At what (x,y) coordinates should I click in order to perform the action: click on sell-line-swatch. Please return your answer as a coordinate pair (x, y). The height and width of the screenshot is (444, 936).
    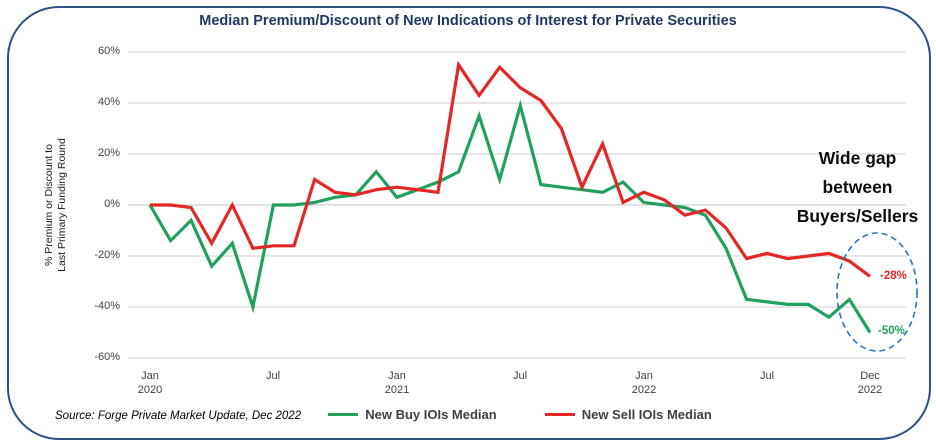
    Looking at the image, I should click on (559, 414).